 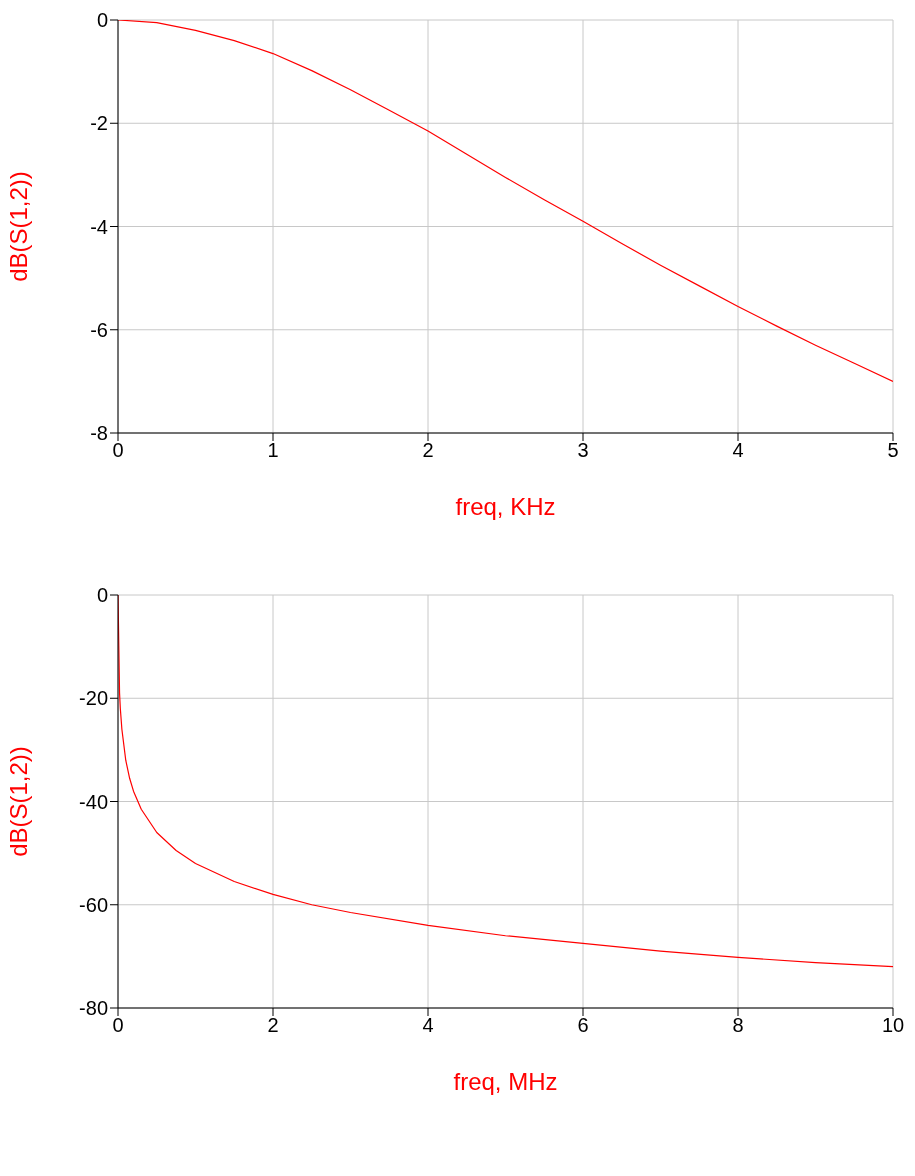 I want to click on x-tick-label: 1, so click(x=273, y=450).